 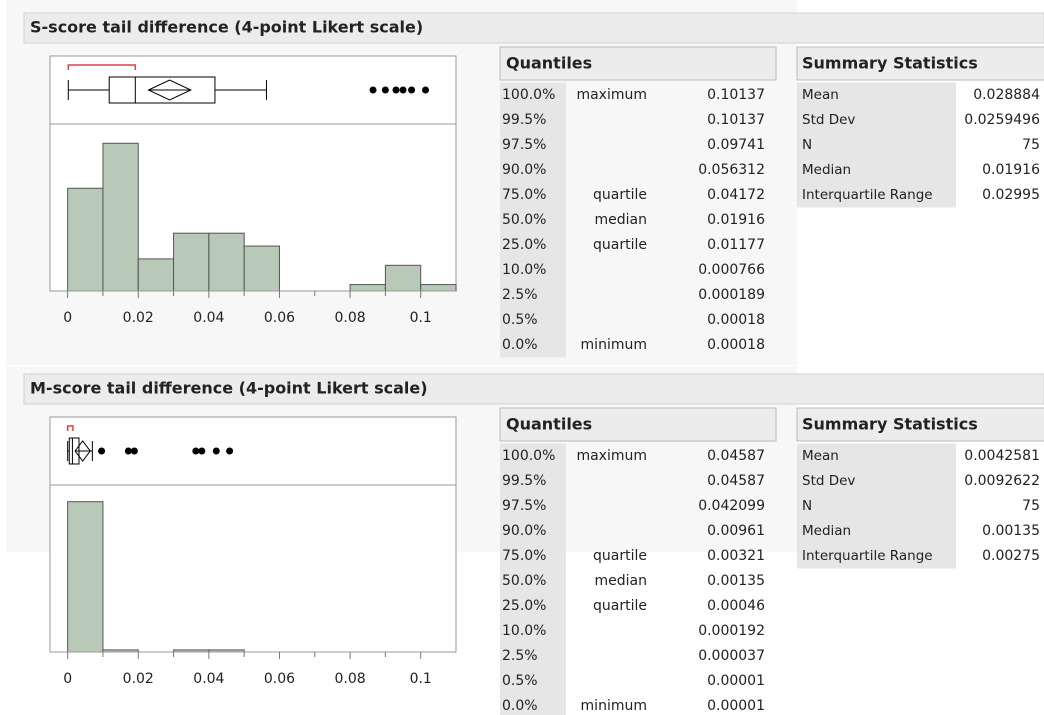 What do you see at coordinates (736, 581) in the screenshot?
I see `quantile-value: 0.00135` at bounding box center [736, 581].